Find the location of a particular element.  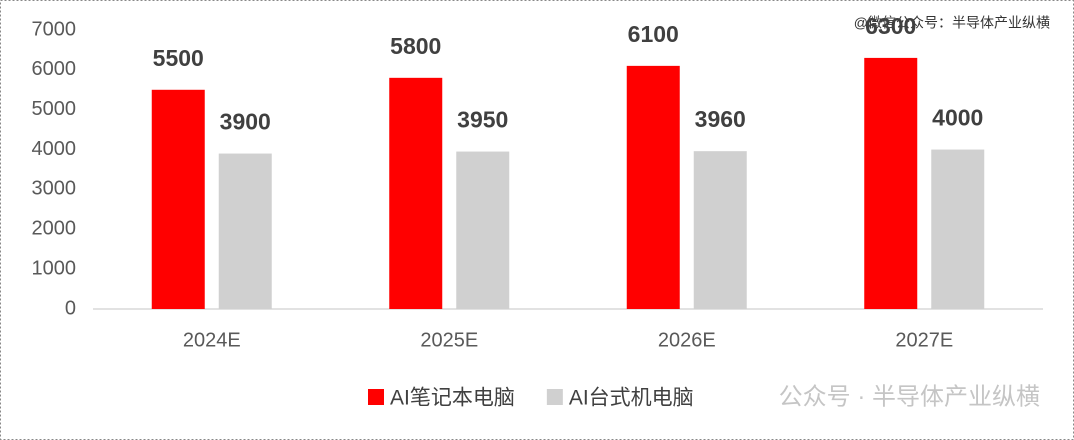

y-tick-label: 1000 is located at coordinates (54, 268).